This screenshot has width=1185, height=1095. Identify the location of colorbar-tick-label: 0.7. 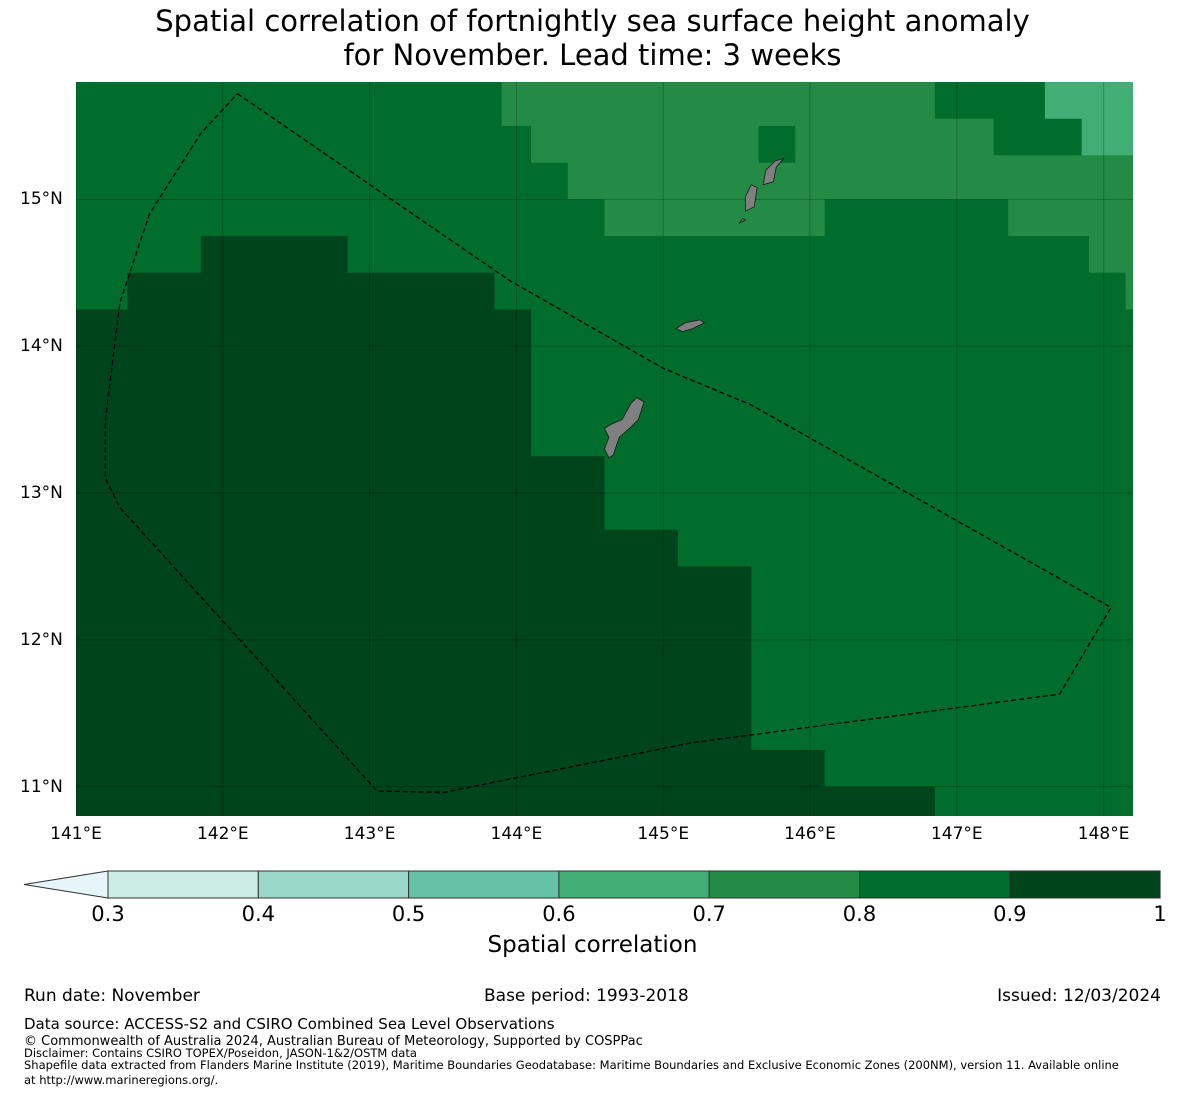
(709, 914).